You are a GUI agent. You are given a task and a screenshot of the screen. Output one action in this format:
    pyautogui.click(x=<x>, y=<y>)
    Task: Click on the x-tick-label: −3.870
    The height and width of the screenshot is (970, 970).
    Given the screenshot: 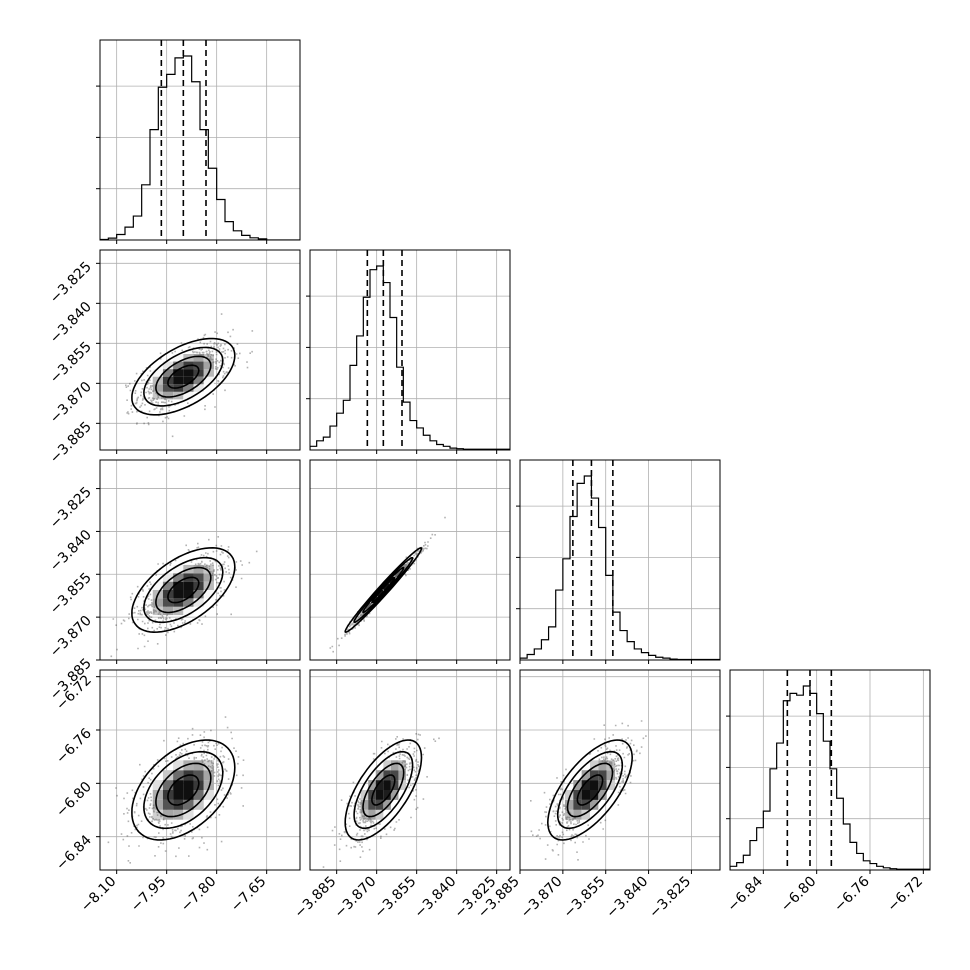 What is the action you would take?
    pyautogui.click(x=542, y=898)
    